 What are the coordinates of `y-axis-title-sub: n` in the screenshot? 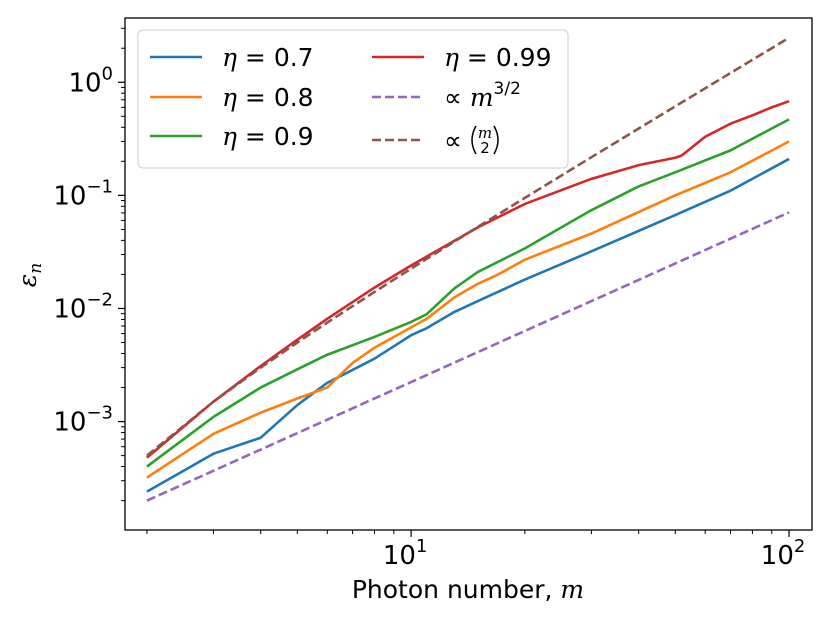 It's located at (36, 268).